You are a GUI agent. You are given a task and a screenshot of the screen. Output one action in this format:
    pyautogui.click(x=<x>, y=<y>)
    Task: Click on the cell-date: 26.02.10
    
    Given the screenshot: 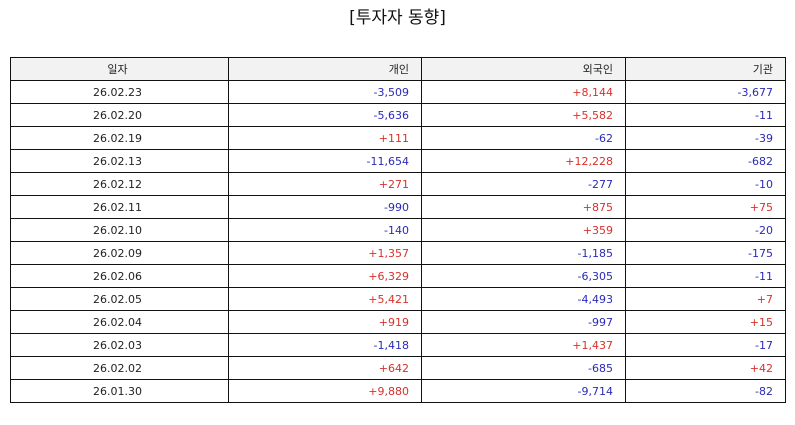 What is the action you would take?
    pyautogui.click(x=119, y=230)
    